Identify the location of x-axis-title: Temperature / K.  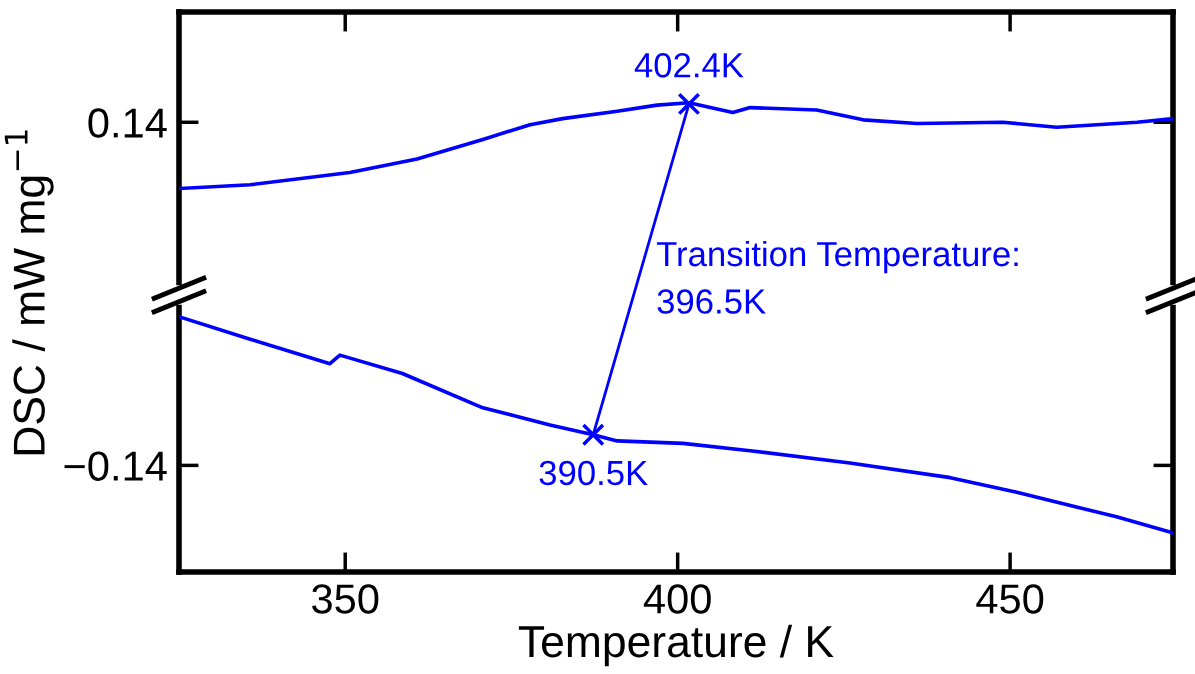
(676, 645).